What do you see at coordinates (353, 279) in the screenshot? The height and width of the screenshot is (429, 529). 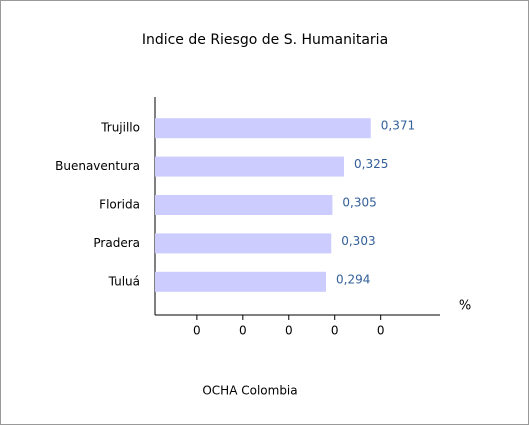 I see `value-label: 0,294` at bounding box center [353, 279].